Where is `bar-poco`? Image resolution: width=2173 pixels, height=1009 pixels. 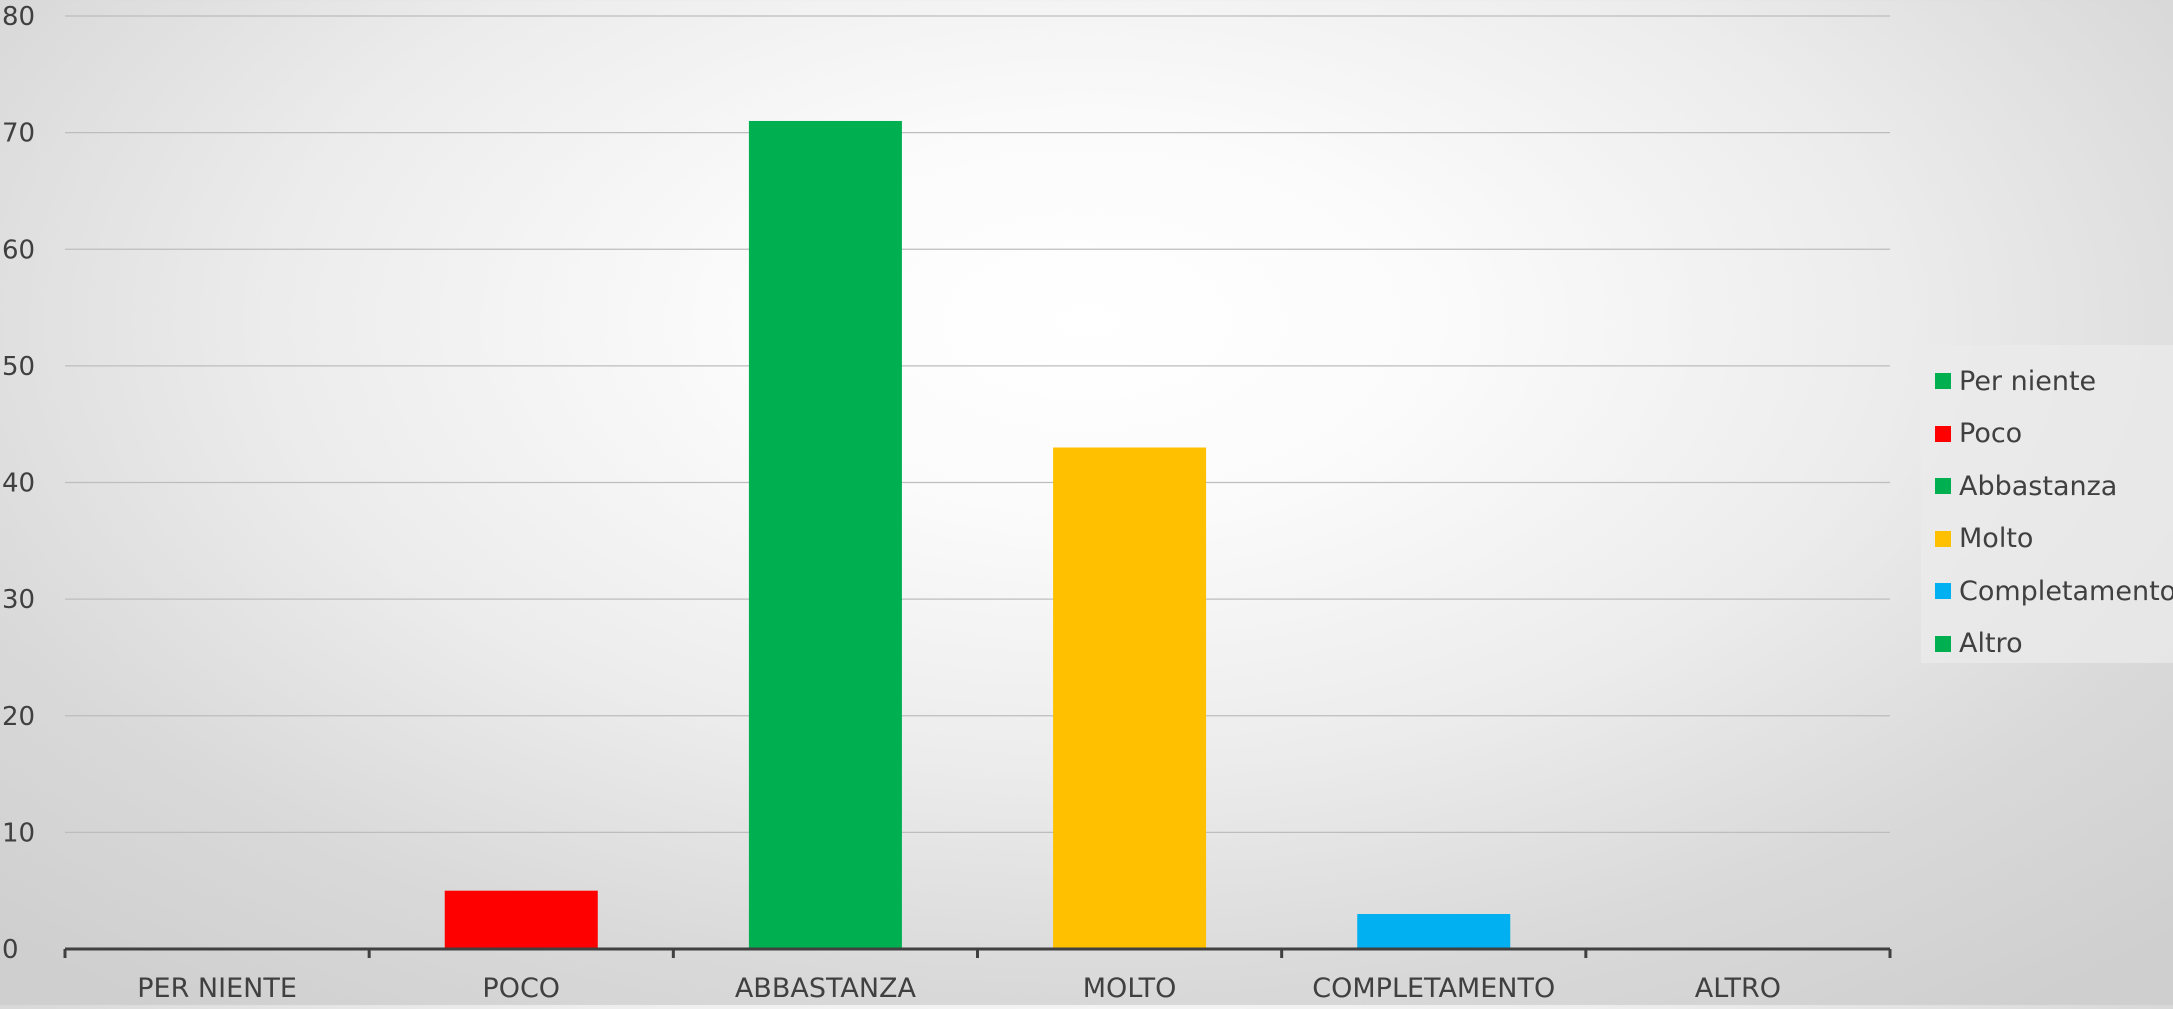
bar-poco is located at coordinates (521, 919).